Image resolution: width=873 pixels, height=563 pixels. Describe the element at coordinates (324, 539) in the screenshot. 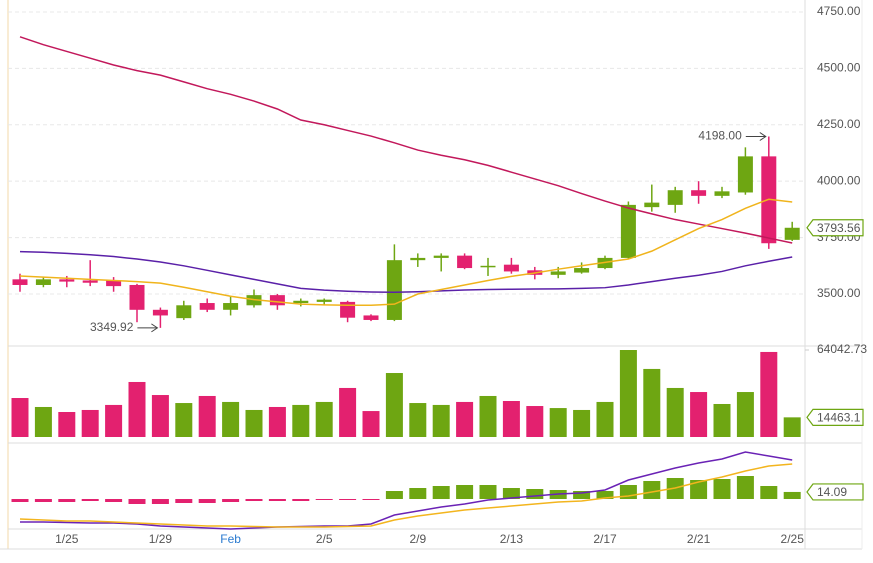

I see `x-tick-label: 2/5` at that location.